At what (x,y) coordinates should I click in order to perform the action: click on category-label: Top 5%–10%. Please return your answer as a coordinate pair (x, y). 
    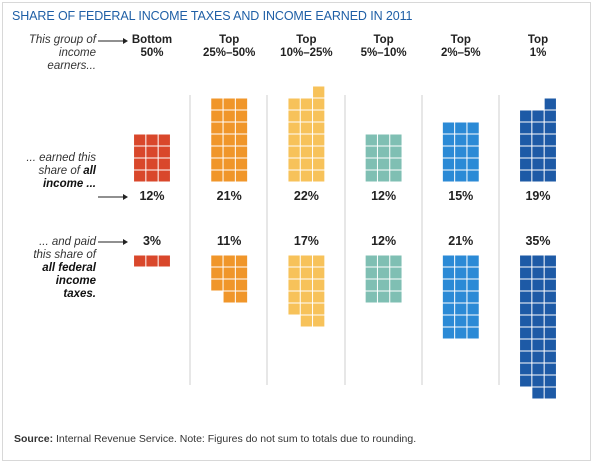
    Looking at the image, I should click on (383, 46).